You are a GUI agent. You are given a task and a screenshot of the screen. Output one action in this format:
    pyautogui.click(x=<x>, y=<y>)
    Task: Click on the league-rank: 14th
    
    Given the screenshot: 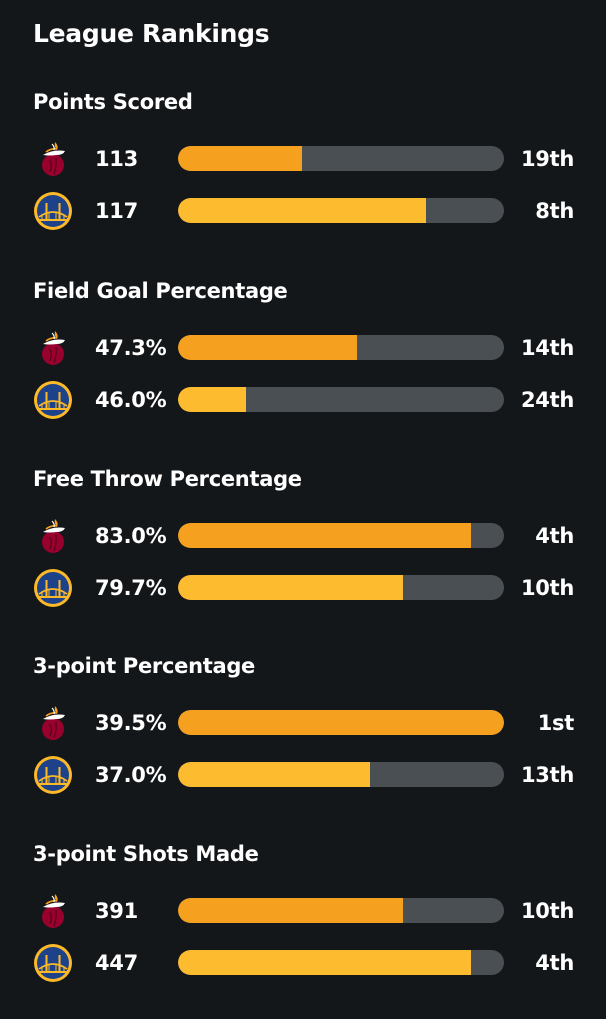 What is the action you would take?
    pyautogui.click(x=547, y=348)
    